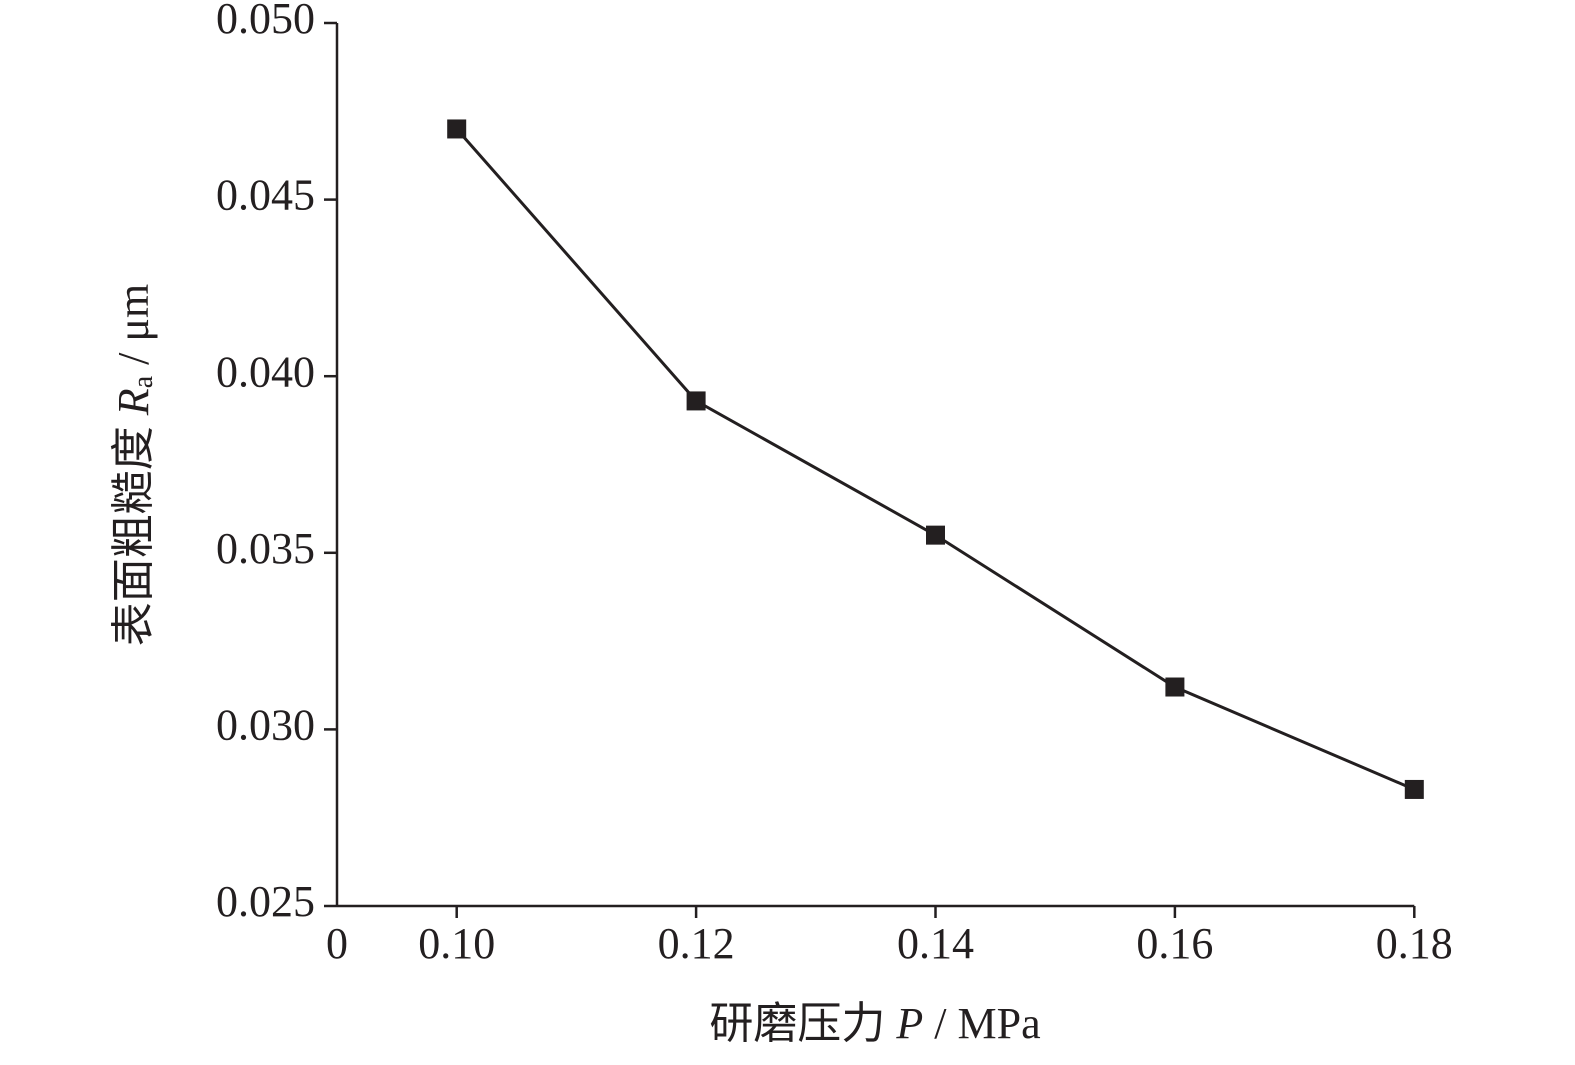 This screenshot has height=1065, width=1575. Describe the element at coordinates (909, 1023) in the screenshot. I see `x-title-var: P` at that location.